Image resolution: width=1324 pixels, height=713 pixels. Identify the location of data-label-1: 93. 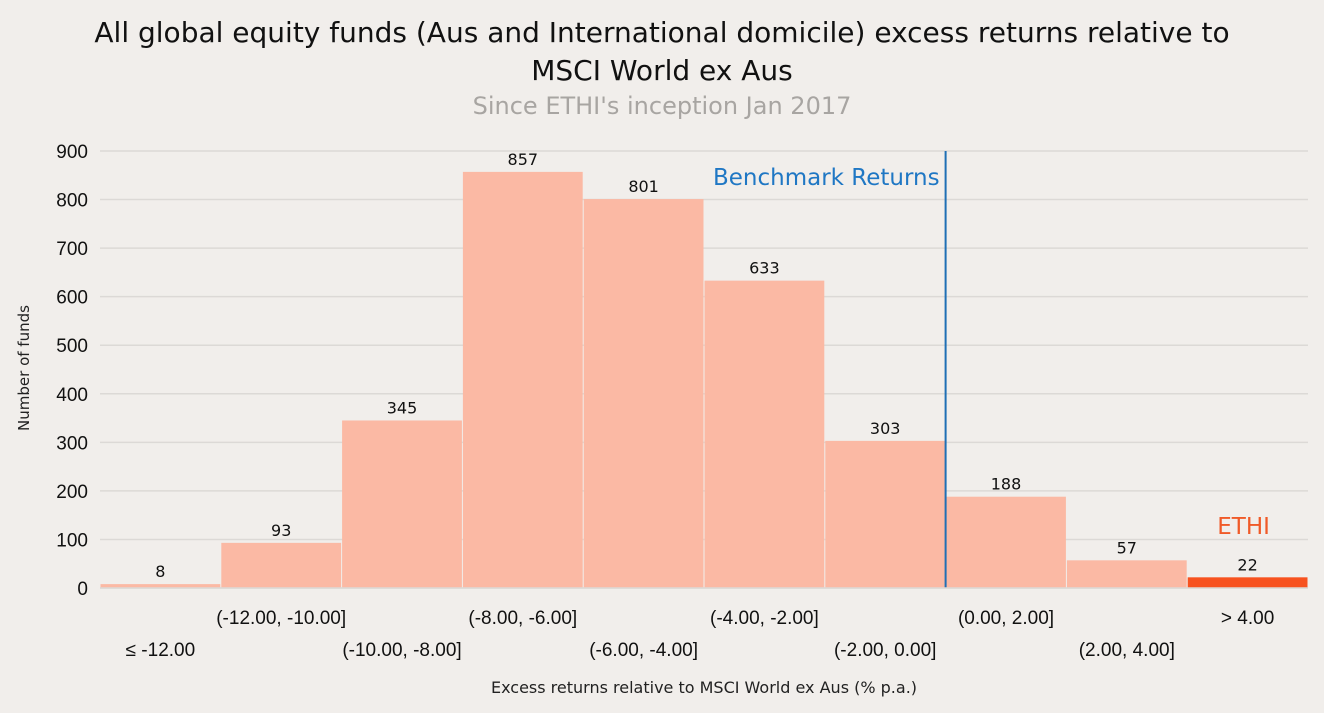
(281, 530).